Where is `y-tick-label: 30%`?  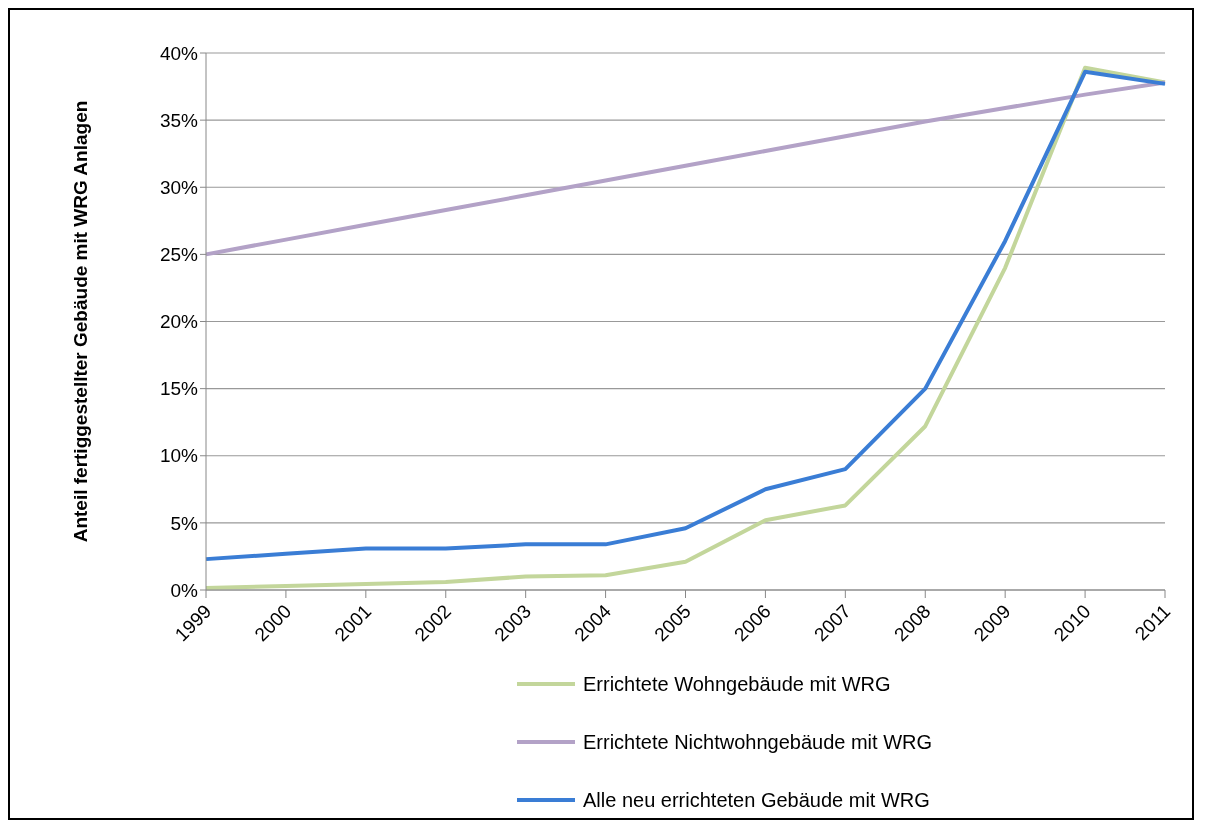 y-tick-label: 30% is located at coordinates (179, 187).